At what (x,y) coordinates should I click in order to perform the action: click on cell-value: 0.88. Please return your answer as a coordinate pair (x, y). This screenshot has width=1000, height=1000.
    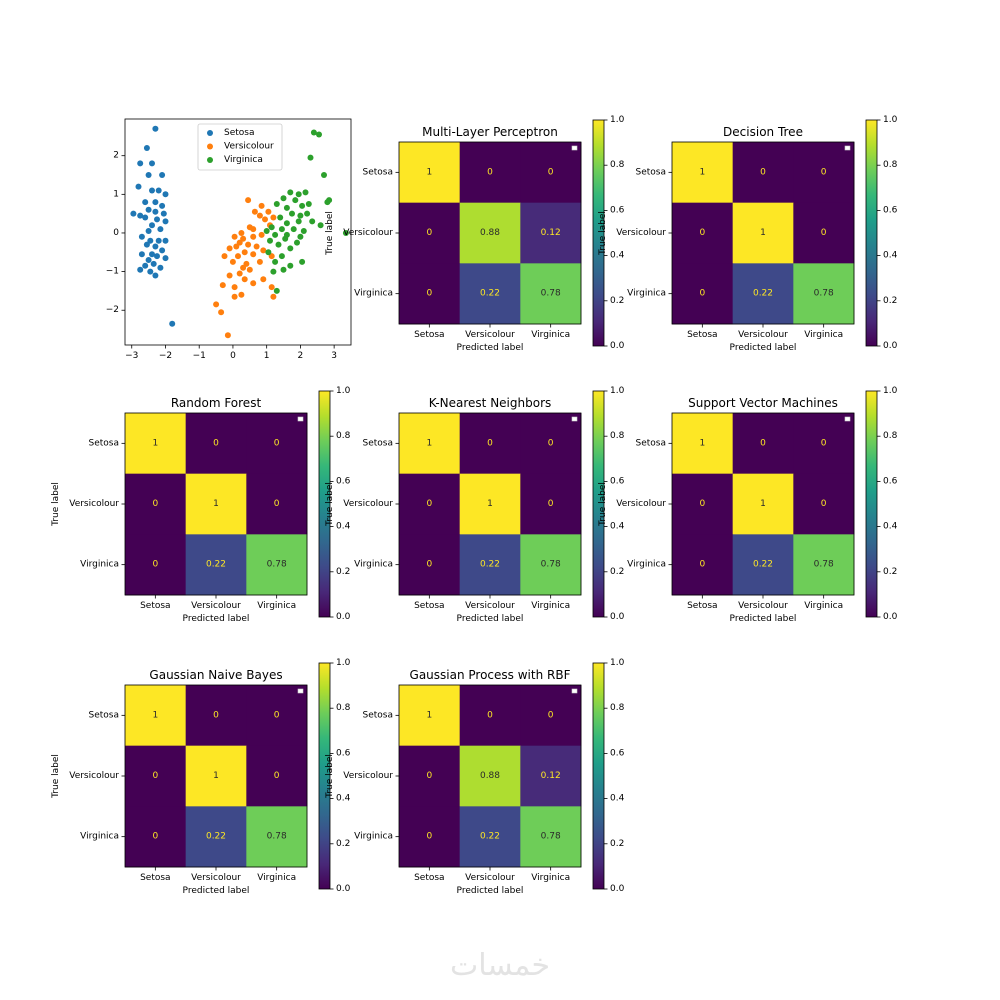
    Looking at the image, I should click on (490, 776).